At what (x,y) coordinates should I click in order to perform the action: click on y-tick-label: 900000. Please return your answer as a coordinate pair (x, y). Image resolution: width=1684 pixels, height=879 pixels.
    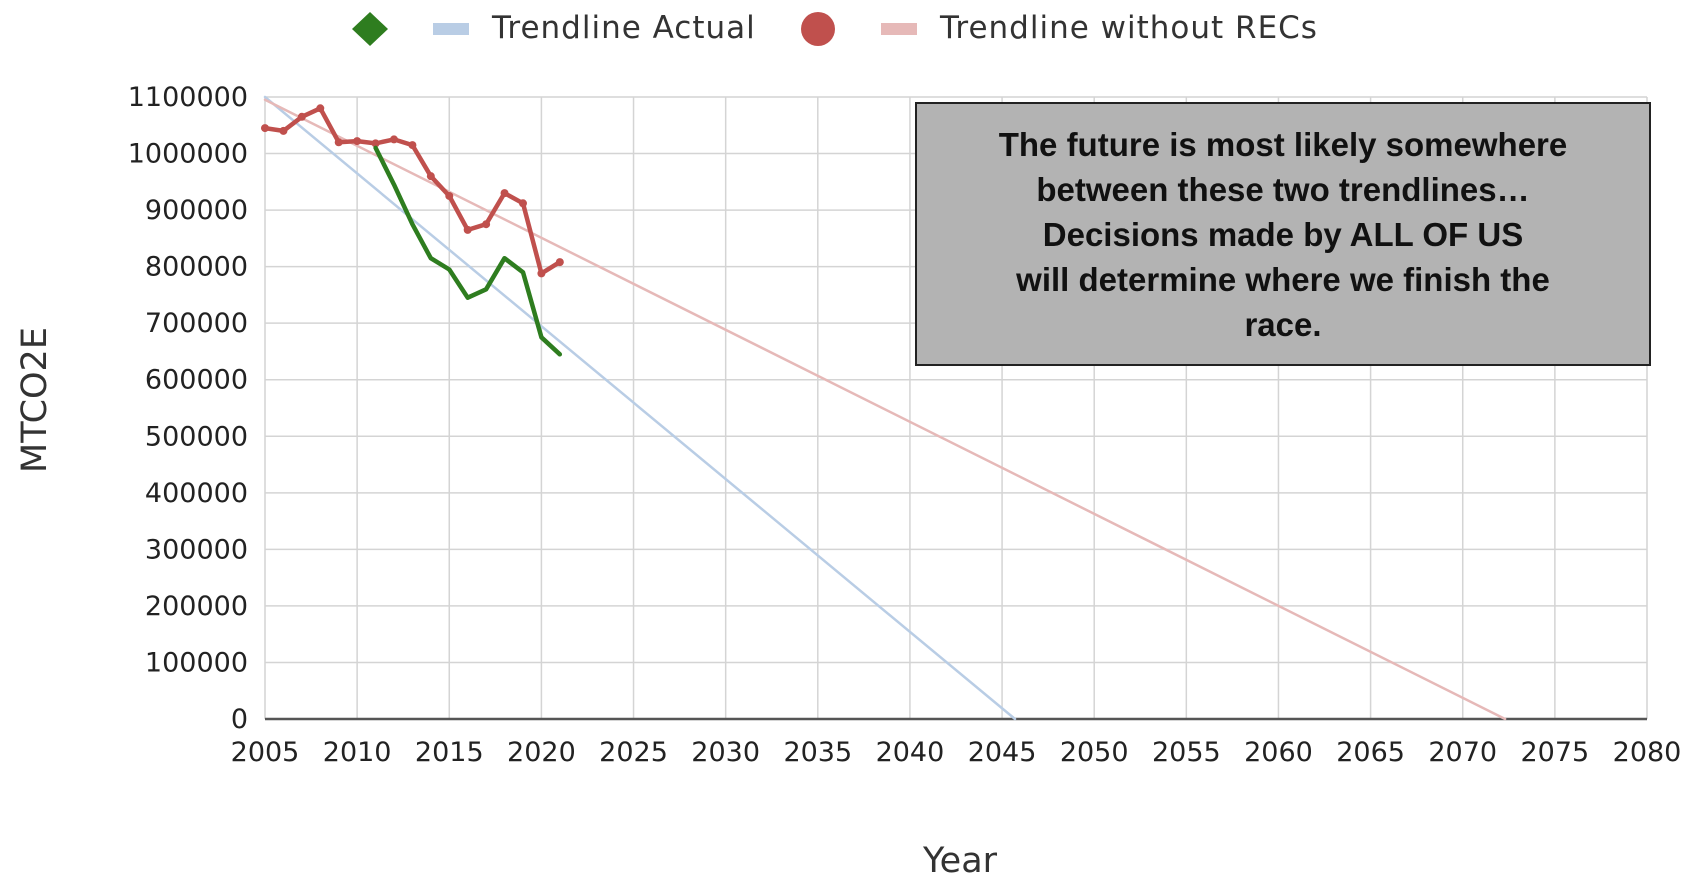
    Looking at the image, I should click on (196, 210).